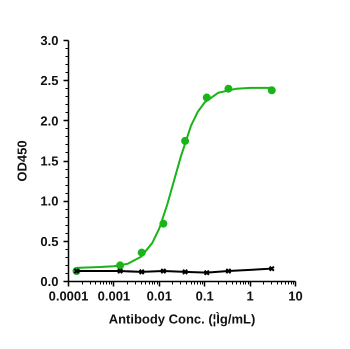  Describe the element at coordinates (49, 80) in the screenshot. I see `y-tick-label: 2.5` at that location.